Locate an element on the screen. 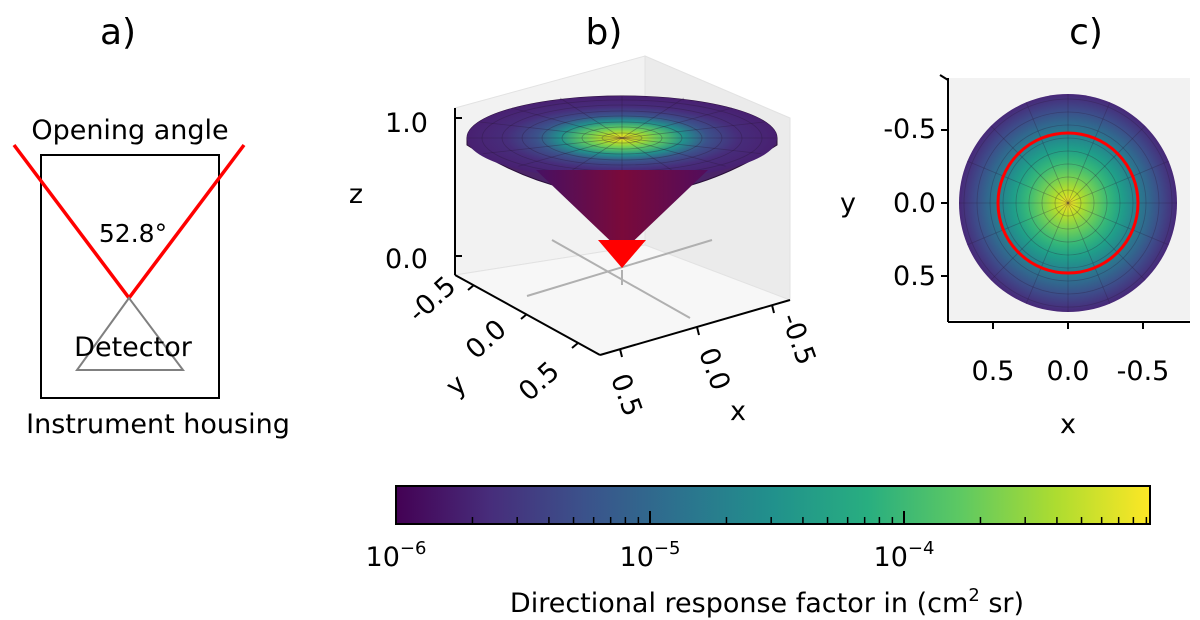 The height and width of the screenshot is (620, 1200). panel-c-label: c) is located at coordinates (1086, 32).